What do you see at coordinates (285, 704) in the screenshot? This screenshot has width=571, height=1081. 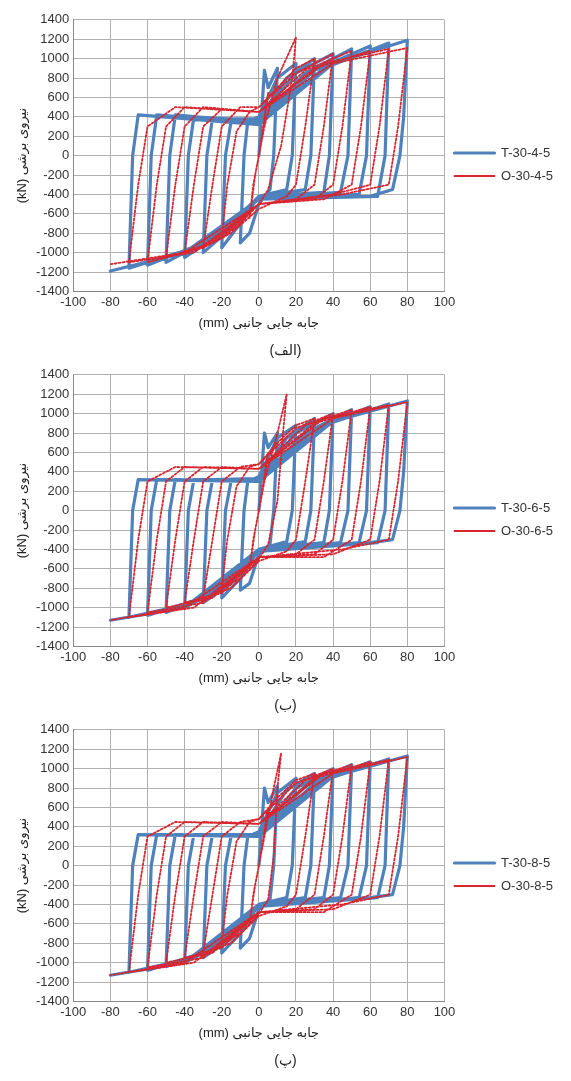 I see `text: (ب)` at bounding box center [285, 704].